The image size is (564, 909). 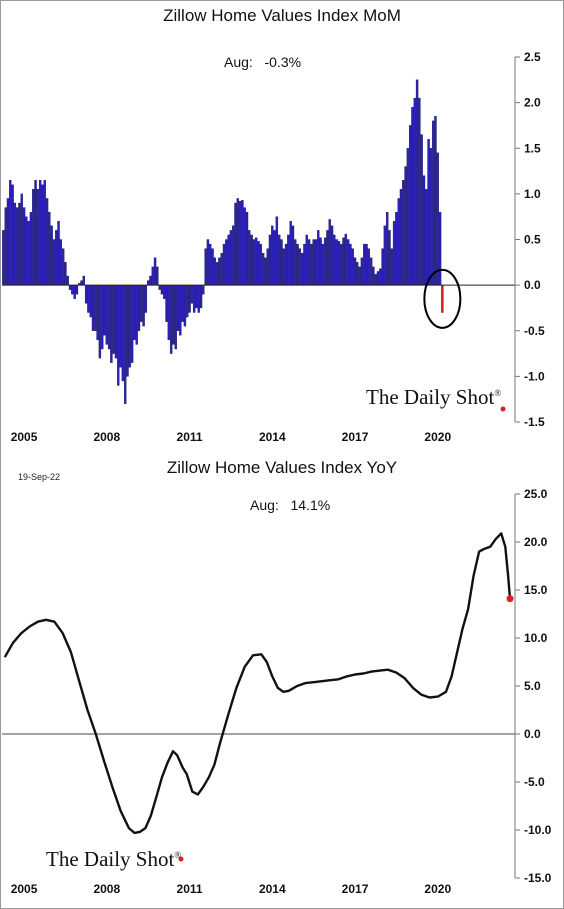 What do you see at coordinates (282, 467) in the screenshot?
I see `yoy-chart-title: Zillow Home Values Index YoY` at bounding box center [282, 467].